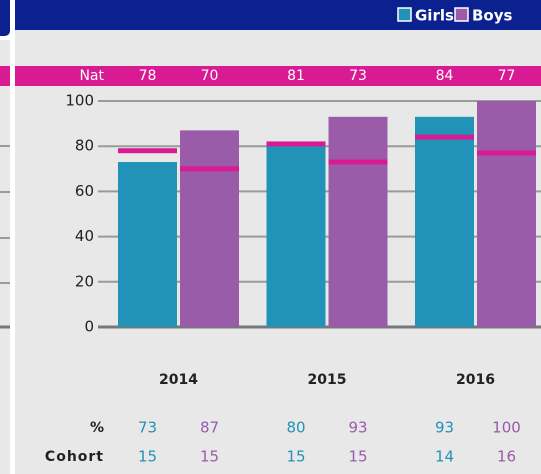 The width and height of the screenshot is (541, 474). I want to click on percent-value: 87, so click(209, 428).